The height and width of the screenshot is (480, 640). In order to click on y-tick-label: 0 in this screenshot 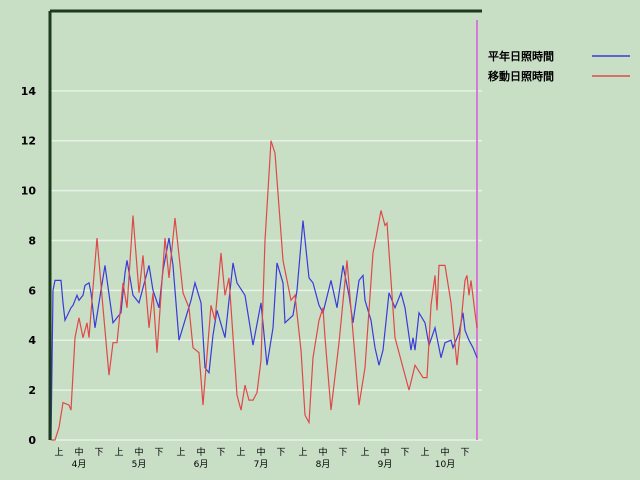, I will do `click(32, 440)`.